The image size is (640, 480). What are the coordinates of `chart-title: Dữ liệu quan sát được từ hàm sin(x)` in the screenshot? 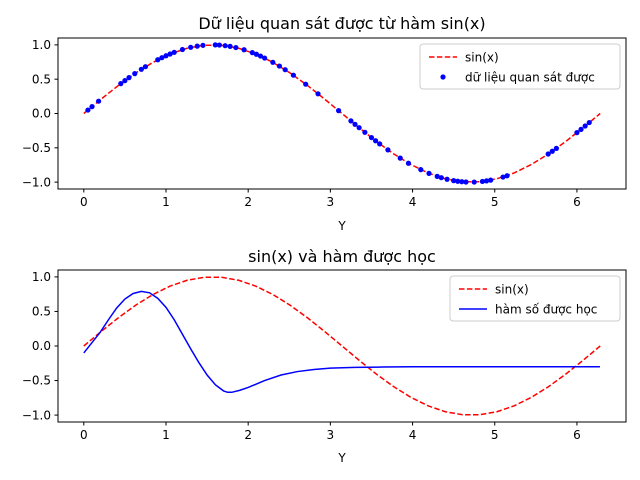 It's located at (341, 23).